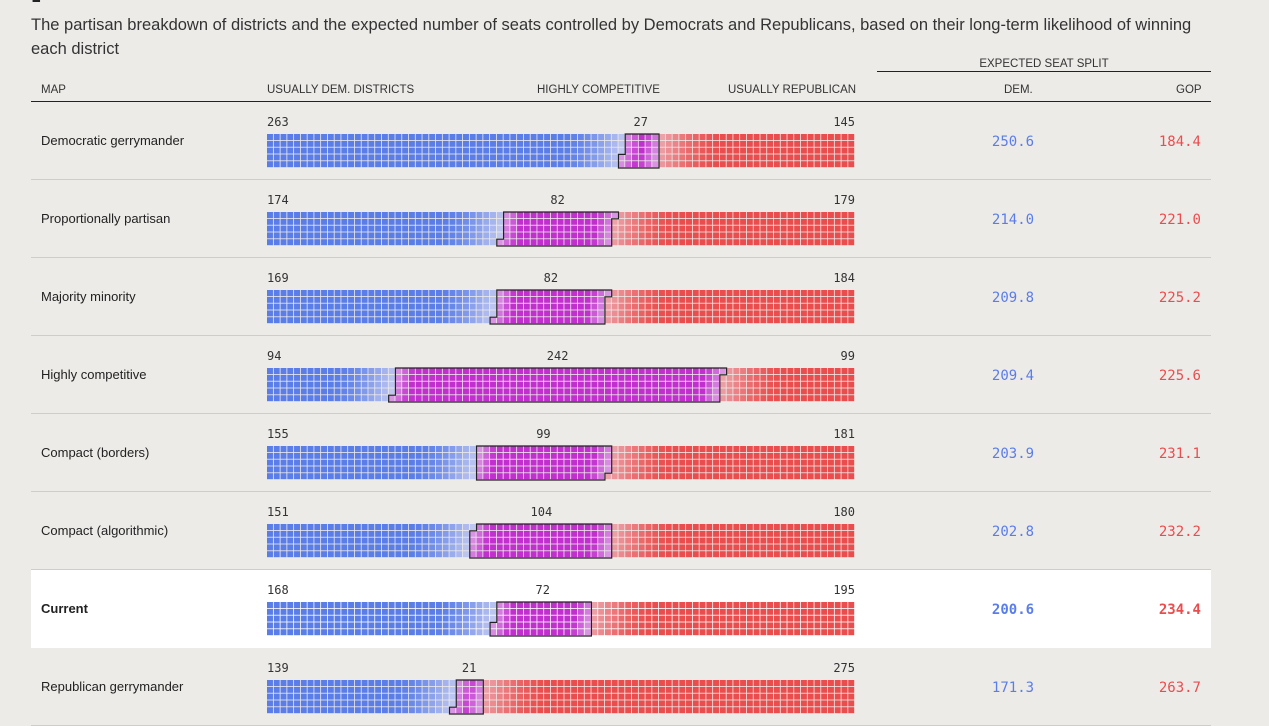 Image resolution: width=1269 pixels, height=726 pixels. Describe the element at coordinates (541, 541) in the screenshot. I see `competitive-block-outline` at that location.